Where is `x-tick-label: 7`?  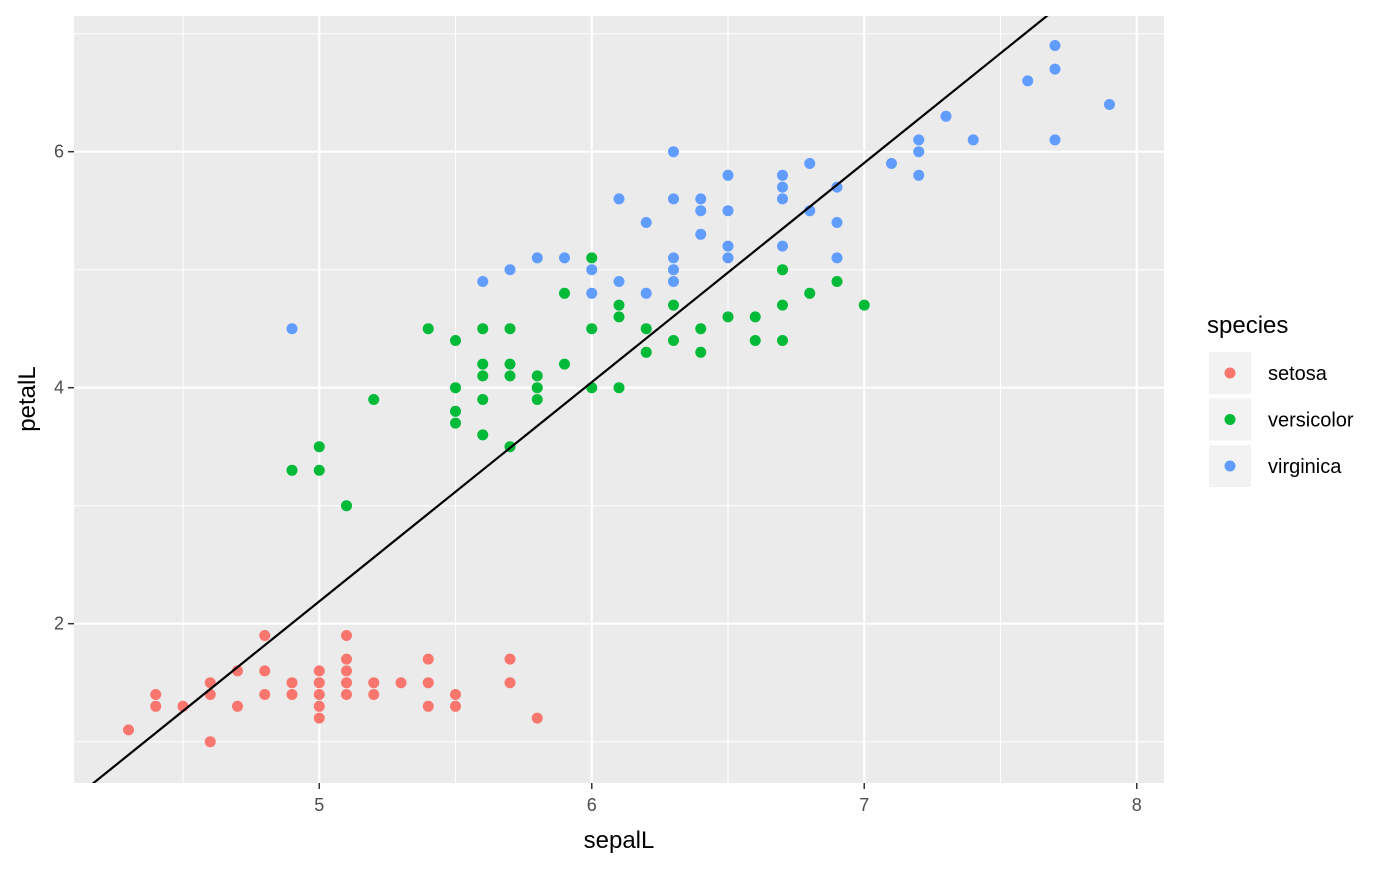
x-tick-label: 7 is located at coordinates (864, 805).